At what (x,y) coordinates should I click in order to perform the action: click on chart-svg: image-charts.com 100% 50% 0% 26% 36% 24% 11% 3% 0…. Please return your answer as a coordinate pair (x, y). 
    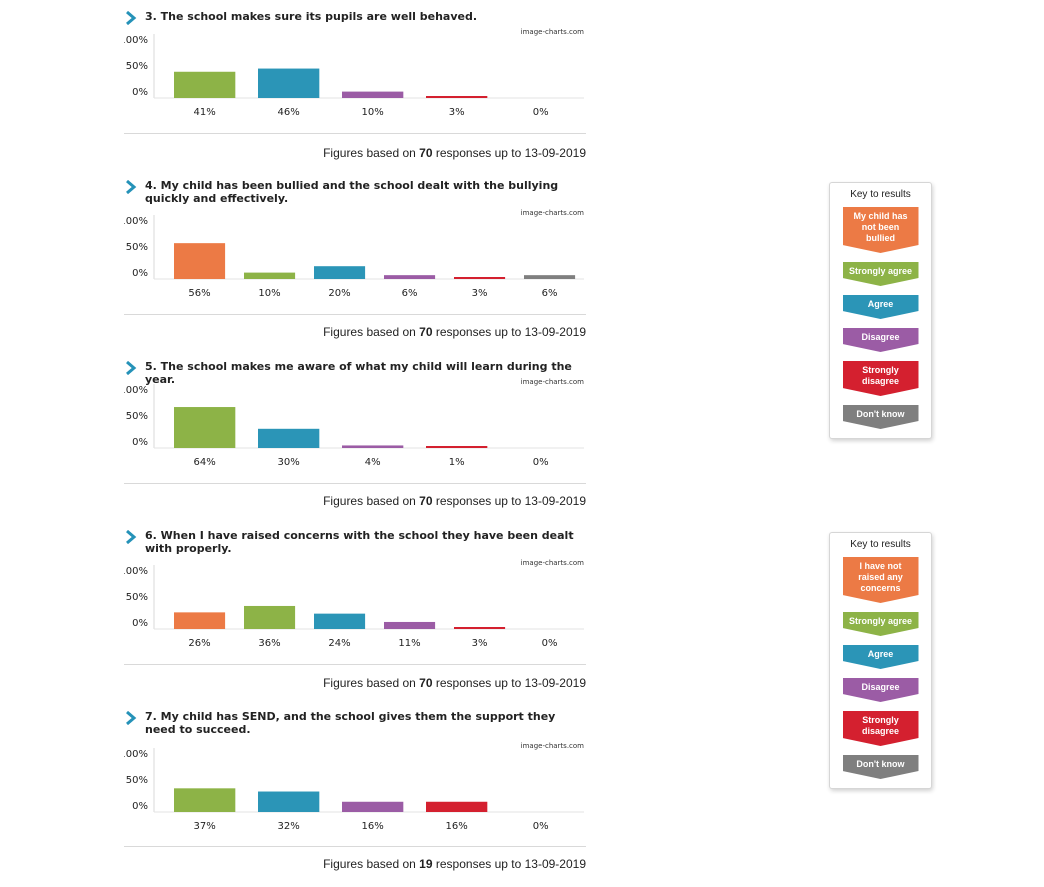
    Looking at the image, I should click on (354, 604).